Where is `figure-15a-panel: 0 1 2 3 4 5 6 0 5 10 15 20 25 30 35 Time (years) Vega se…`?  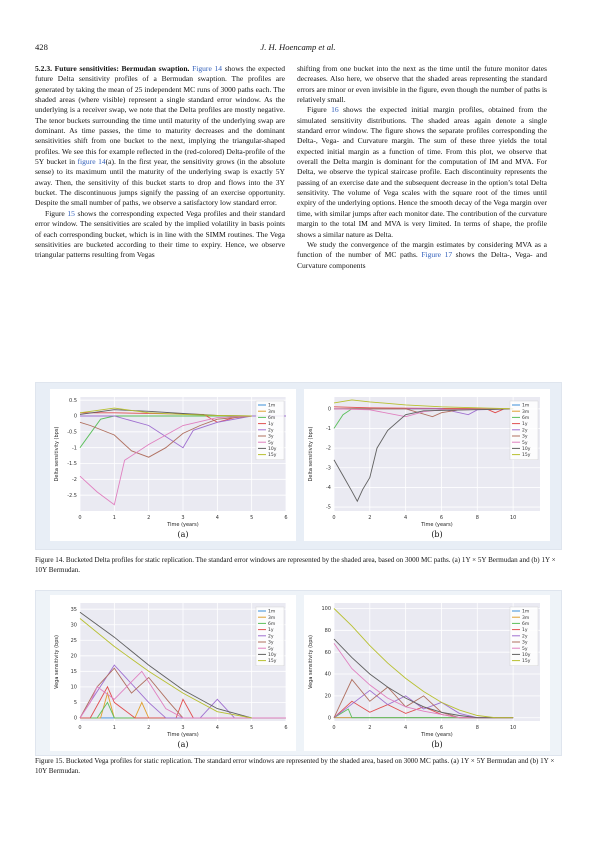
figure-15a-panel: 0 1 2 3 4 5 6 0 5 10 15 20 25 30 35 Time (years) Vega se… is located at coordinates (173, 673).